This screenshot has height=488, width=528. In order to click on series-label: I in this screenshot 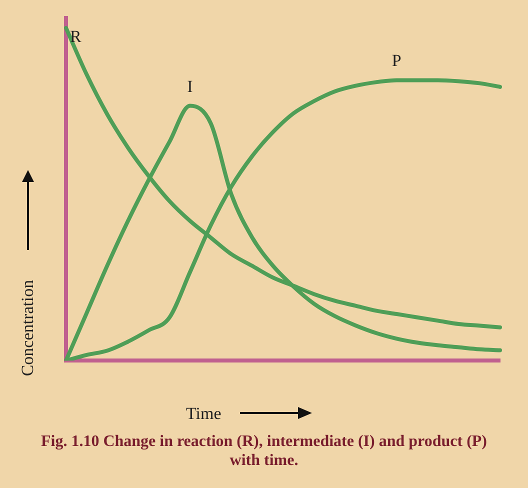, I will do `click(190, 86)`.